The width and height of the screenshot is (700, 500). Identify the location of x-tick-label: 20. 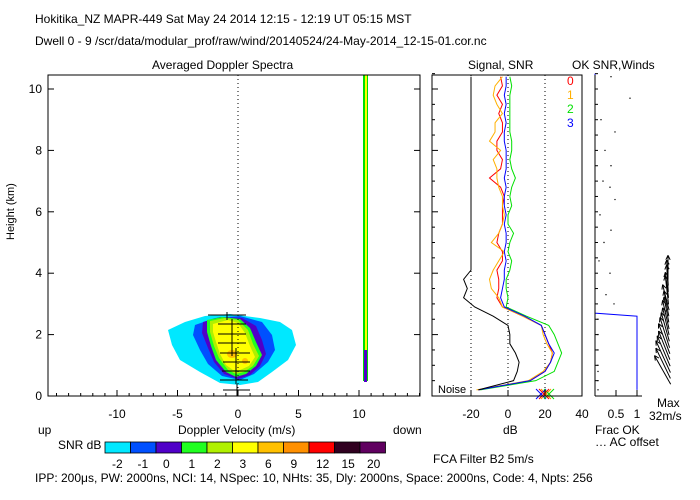
(545, 414).